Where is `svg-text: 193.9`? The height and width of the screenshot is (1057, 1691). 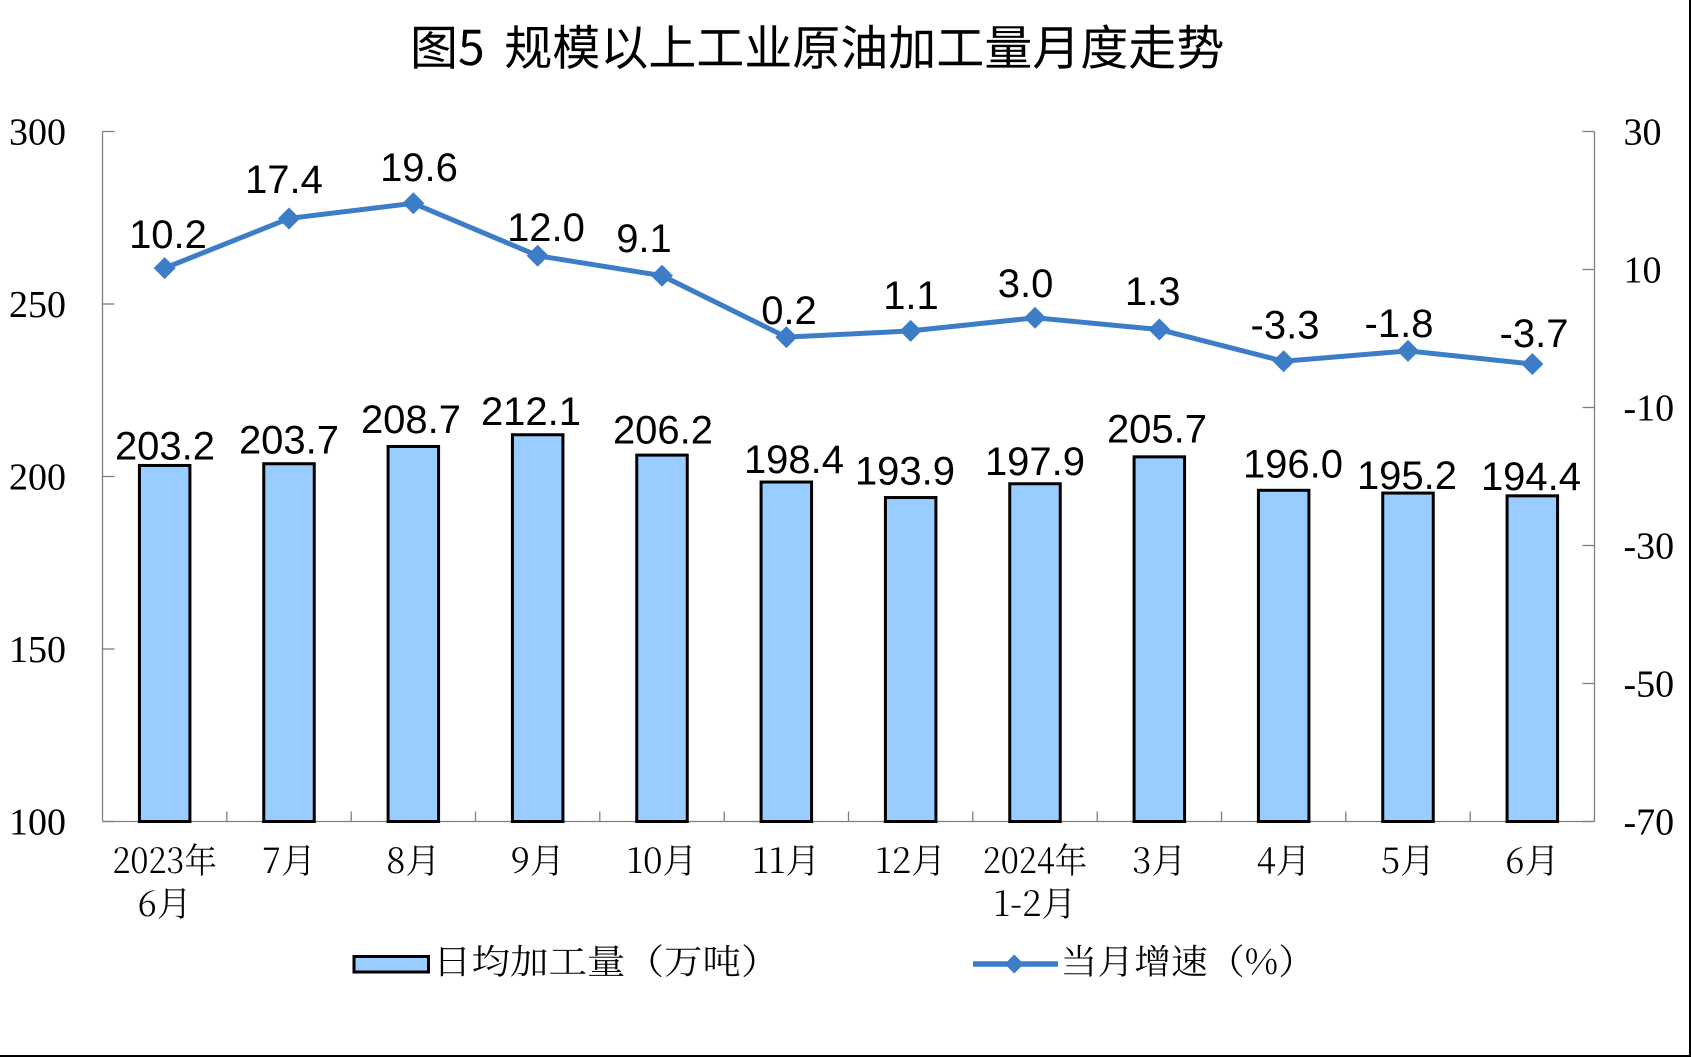 svg-text: 193.9 is located at coordinates (905, 472).